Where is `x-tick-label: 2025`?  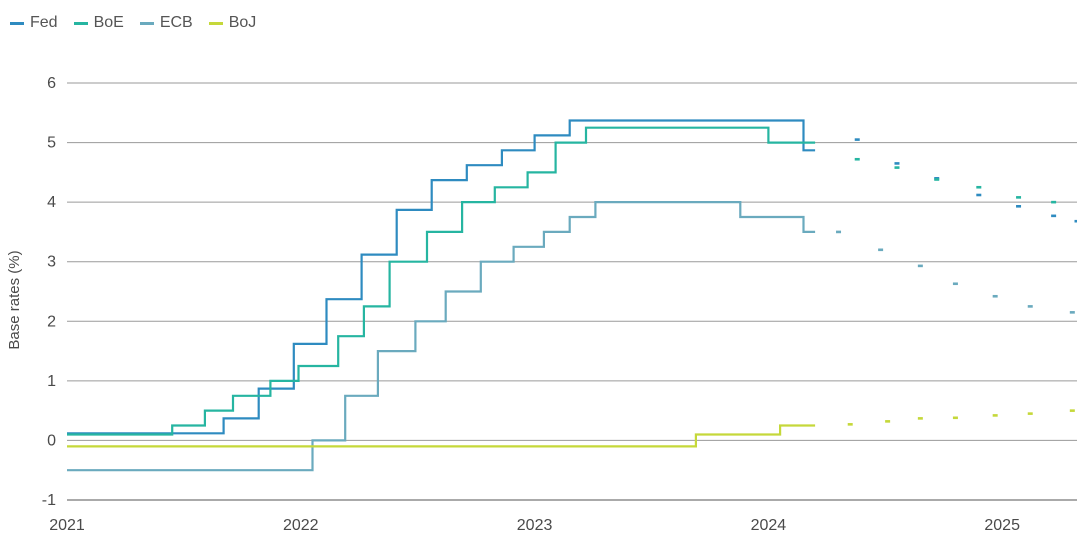
x-tick-label: 2025 is located at coordinates (1002, 525).